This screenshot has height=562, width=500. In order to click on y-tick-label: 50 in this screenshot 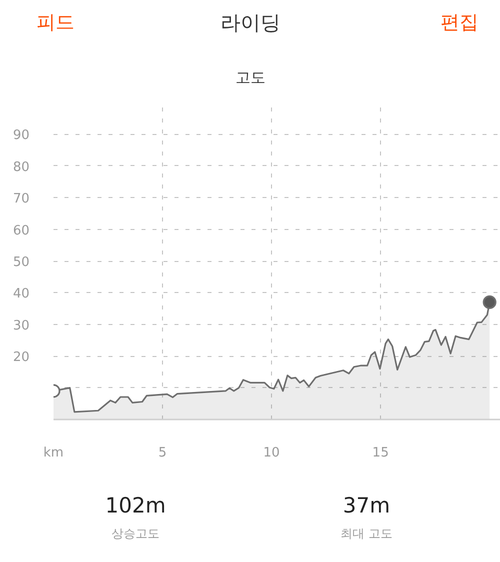, I will do `click(21, 262)`.